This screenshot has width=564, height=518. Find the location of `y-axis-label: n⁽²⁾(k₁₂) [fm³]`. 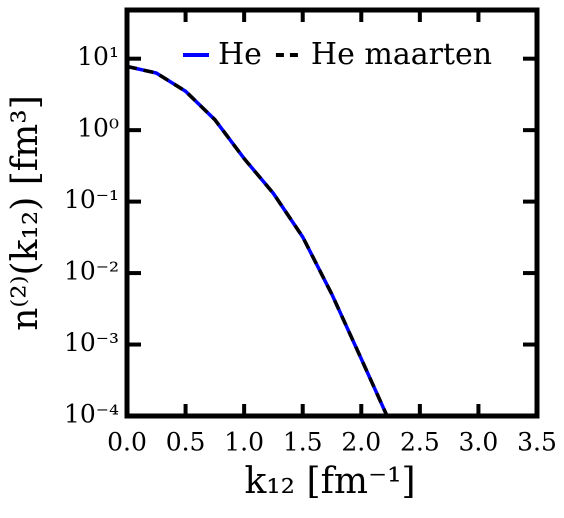

y-axis-label: n⁽²⁾(k₁₂) [fm³] is located at coordinates (25, 213).